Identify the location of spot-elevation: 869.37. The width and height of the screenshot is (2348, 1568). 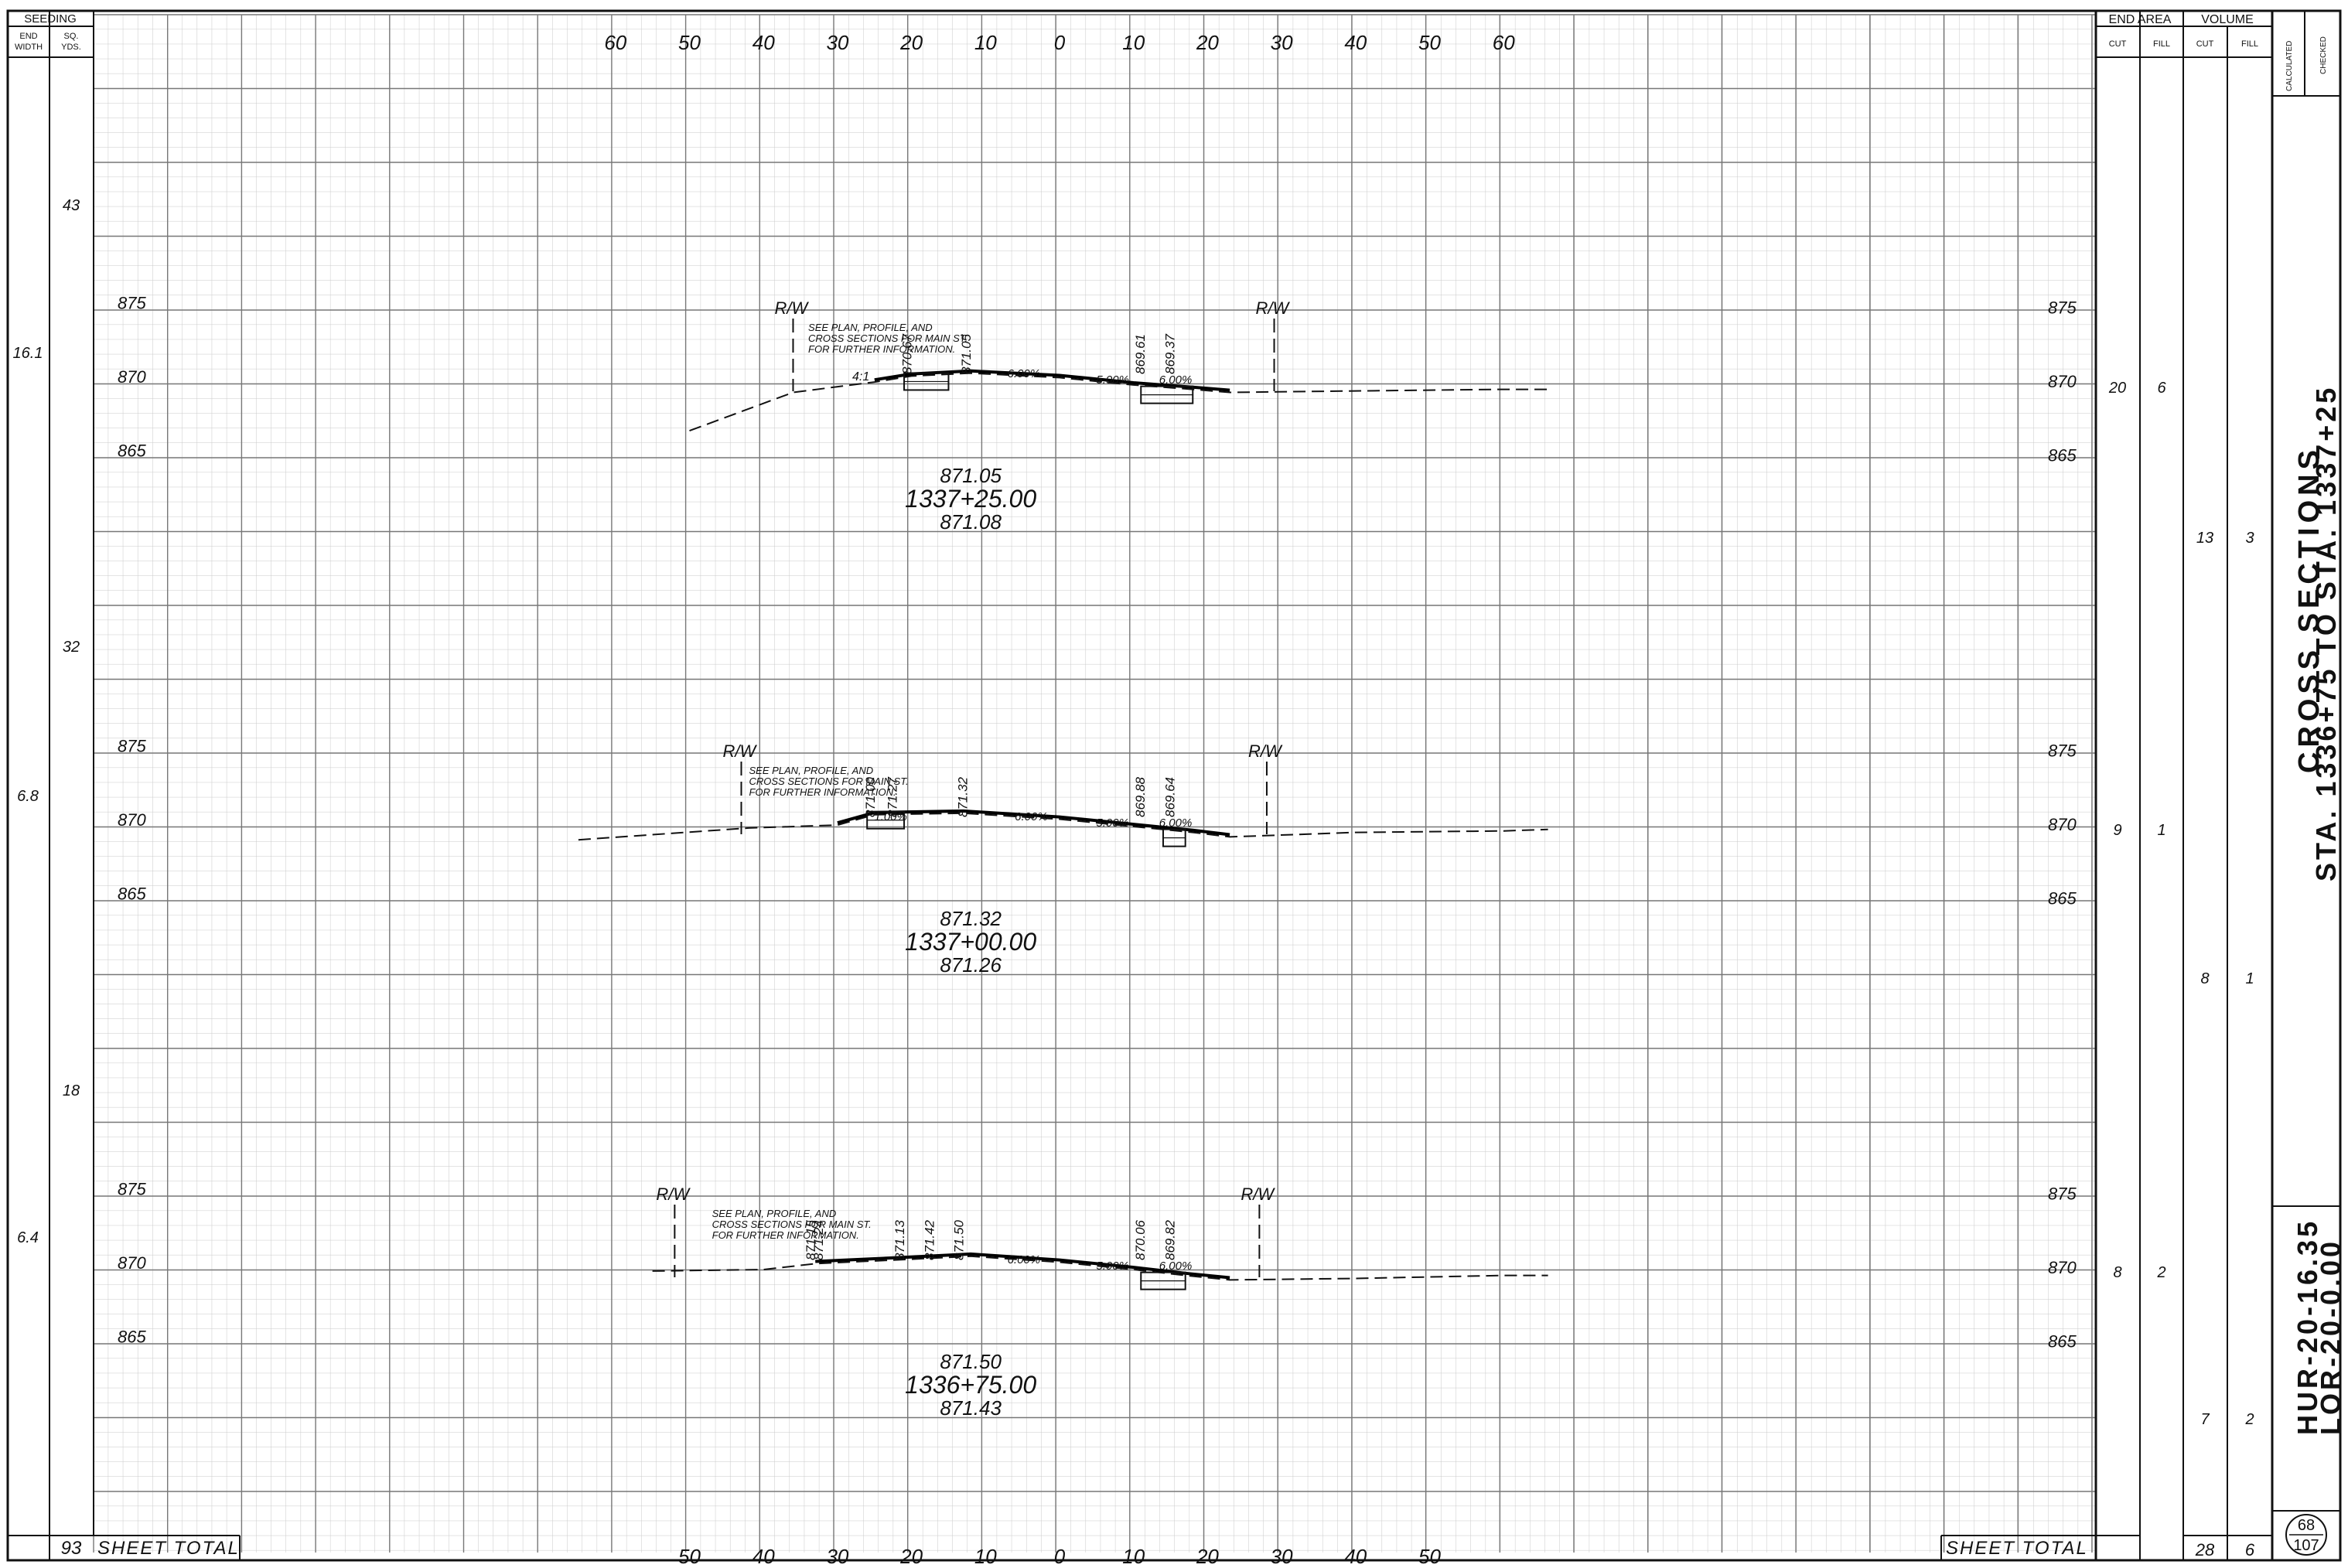
(1169, 353).